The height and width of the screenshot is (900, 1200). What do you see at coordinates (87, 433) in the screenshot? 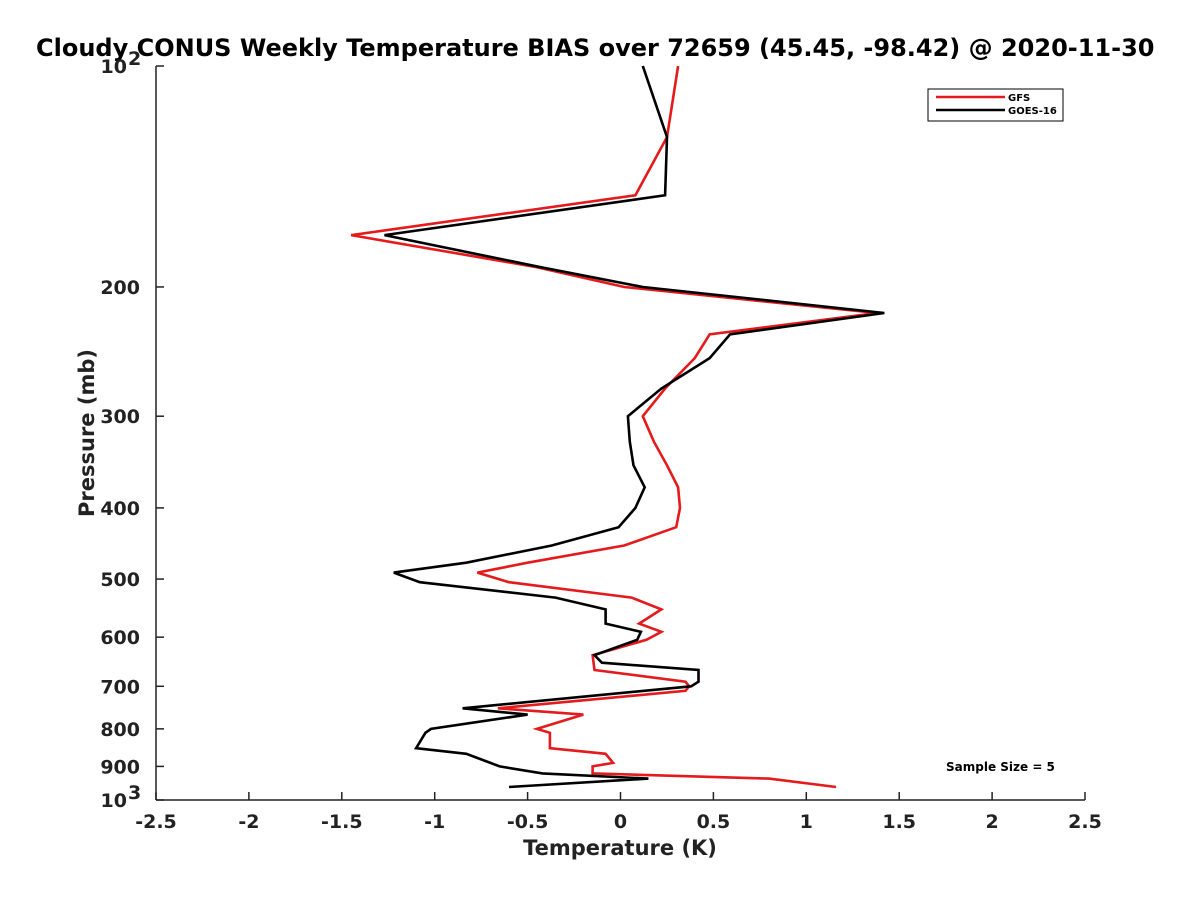
I see `y-axis-label: Pressure (mb)` at bounding box center [87, 433].